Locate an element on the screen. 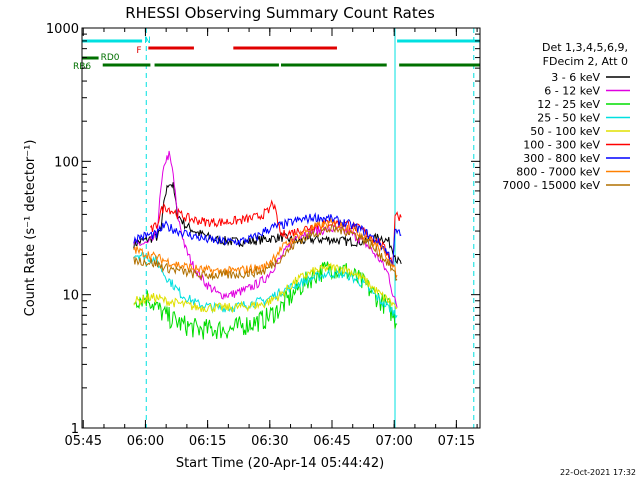  x-tick-label: 07:15 is located at coordinates (456, 441).